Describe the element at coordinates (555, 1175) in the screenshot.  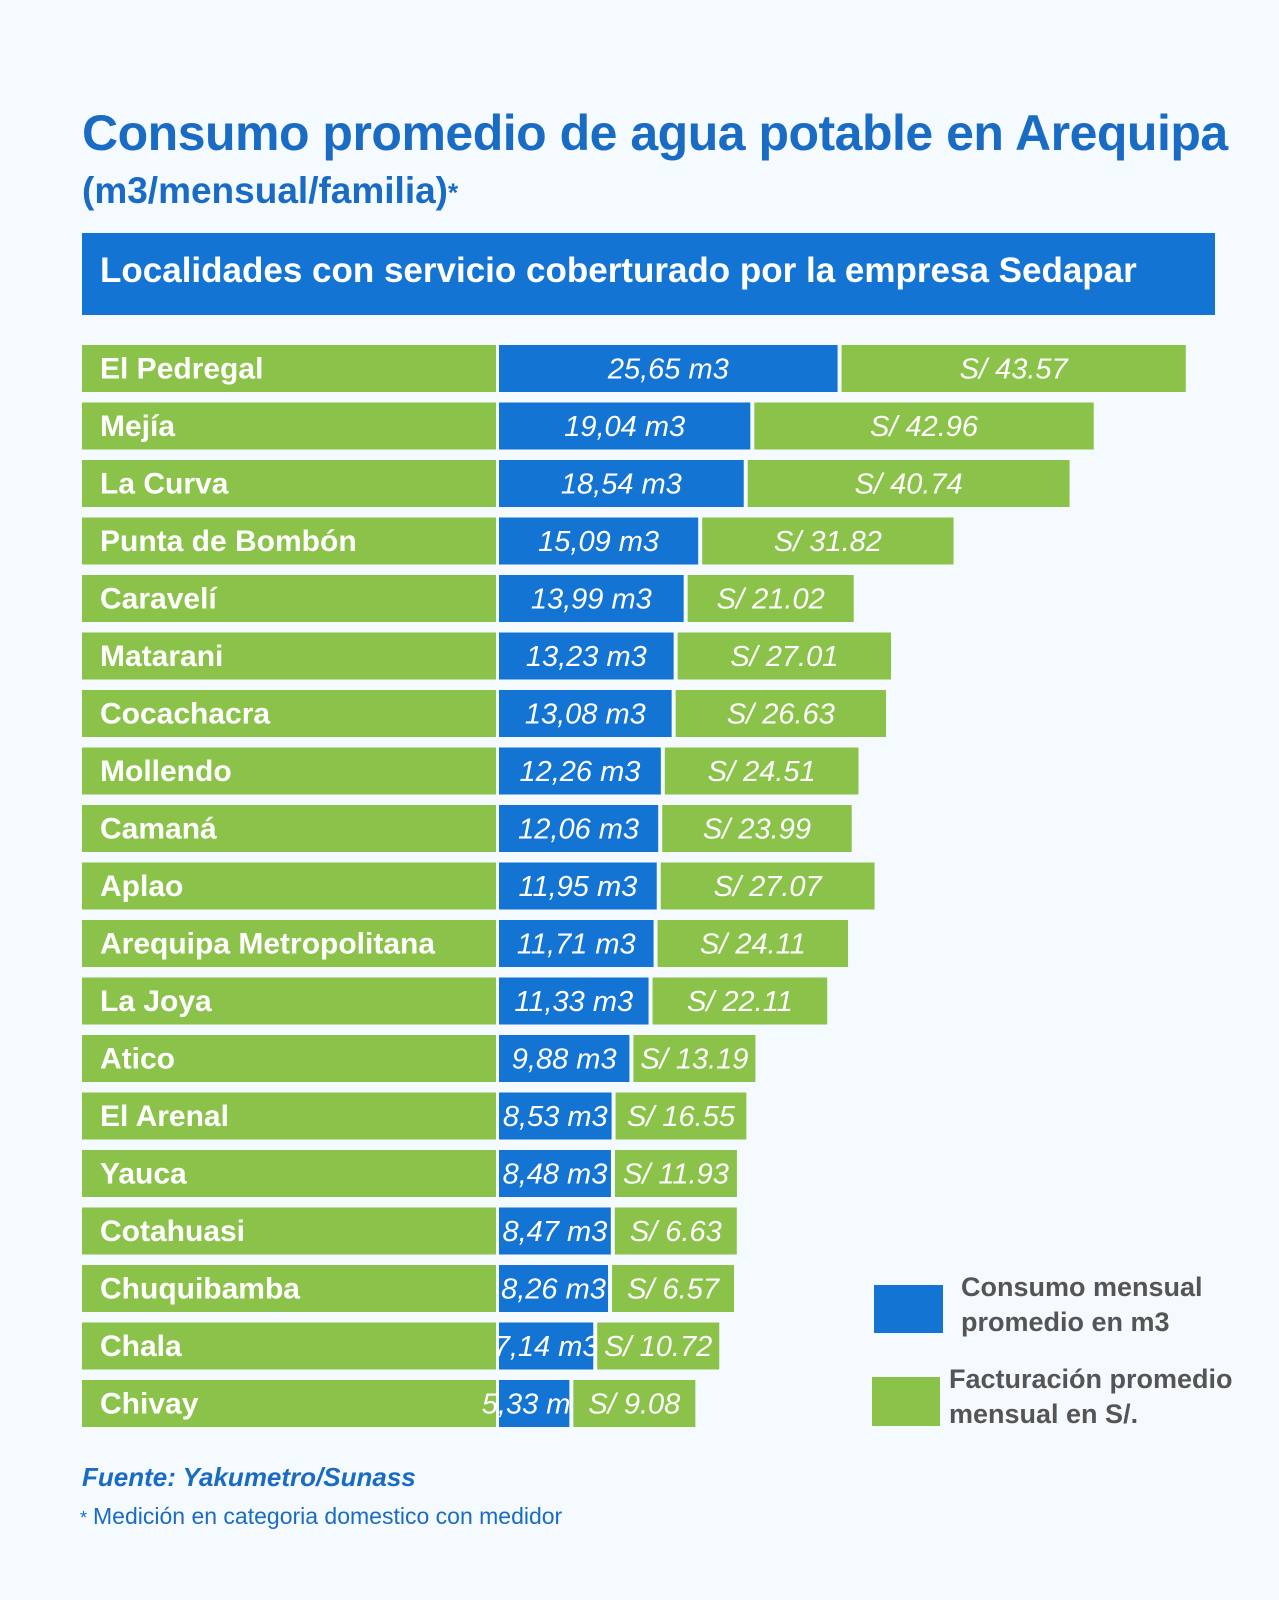
I see `consumption-label-14: 8,48 m3` at that location.